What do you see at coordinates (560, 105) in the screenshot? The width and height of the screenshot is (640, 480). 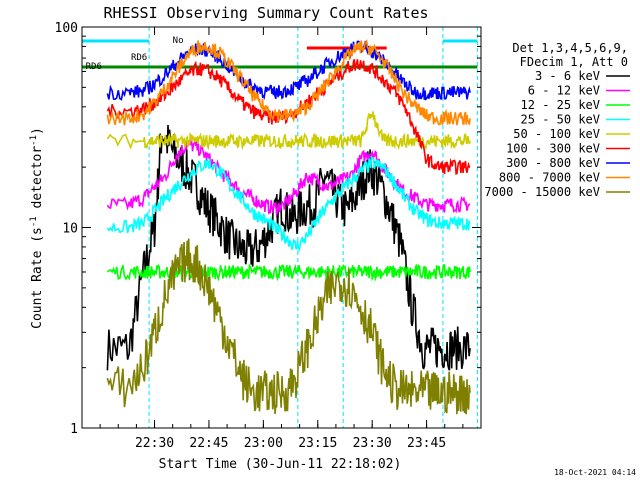 I see `legend-label-2: 12 - 25 keV` at bounding box center [560, 105].